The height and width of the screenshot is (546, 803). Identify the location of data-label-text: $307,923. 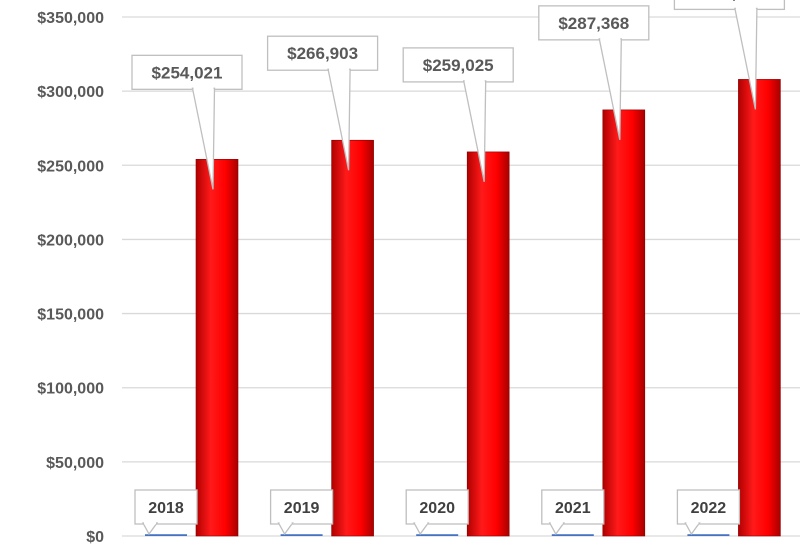
(729, 1).